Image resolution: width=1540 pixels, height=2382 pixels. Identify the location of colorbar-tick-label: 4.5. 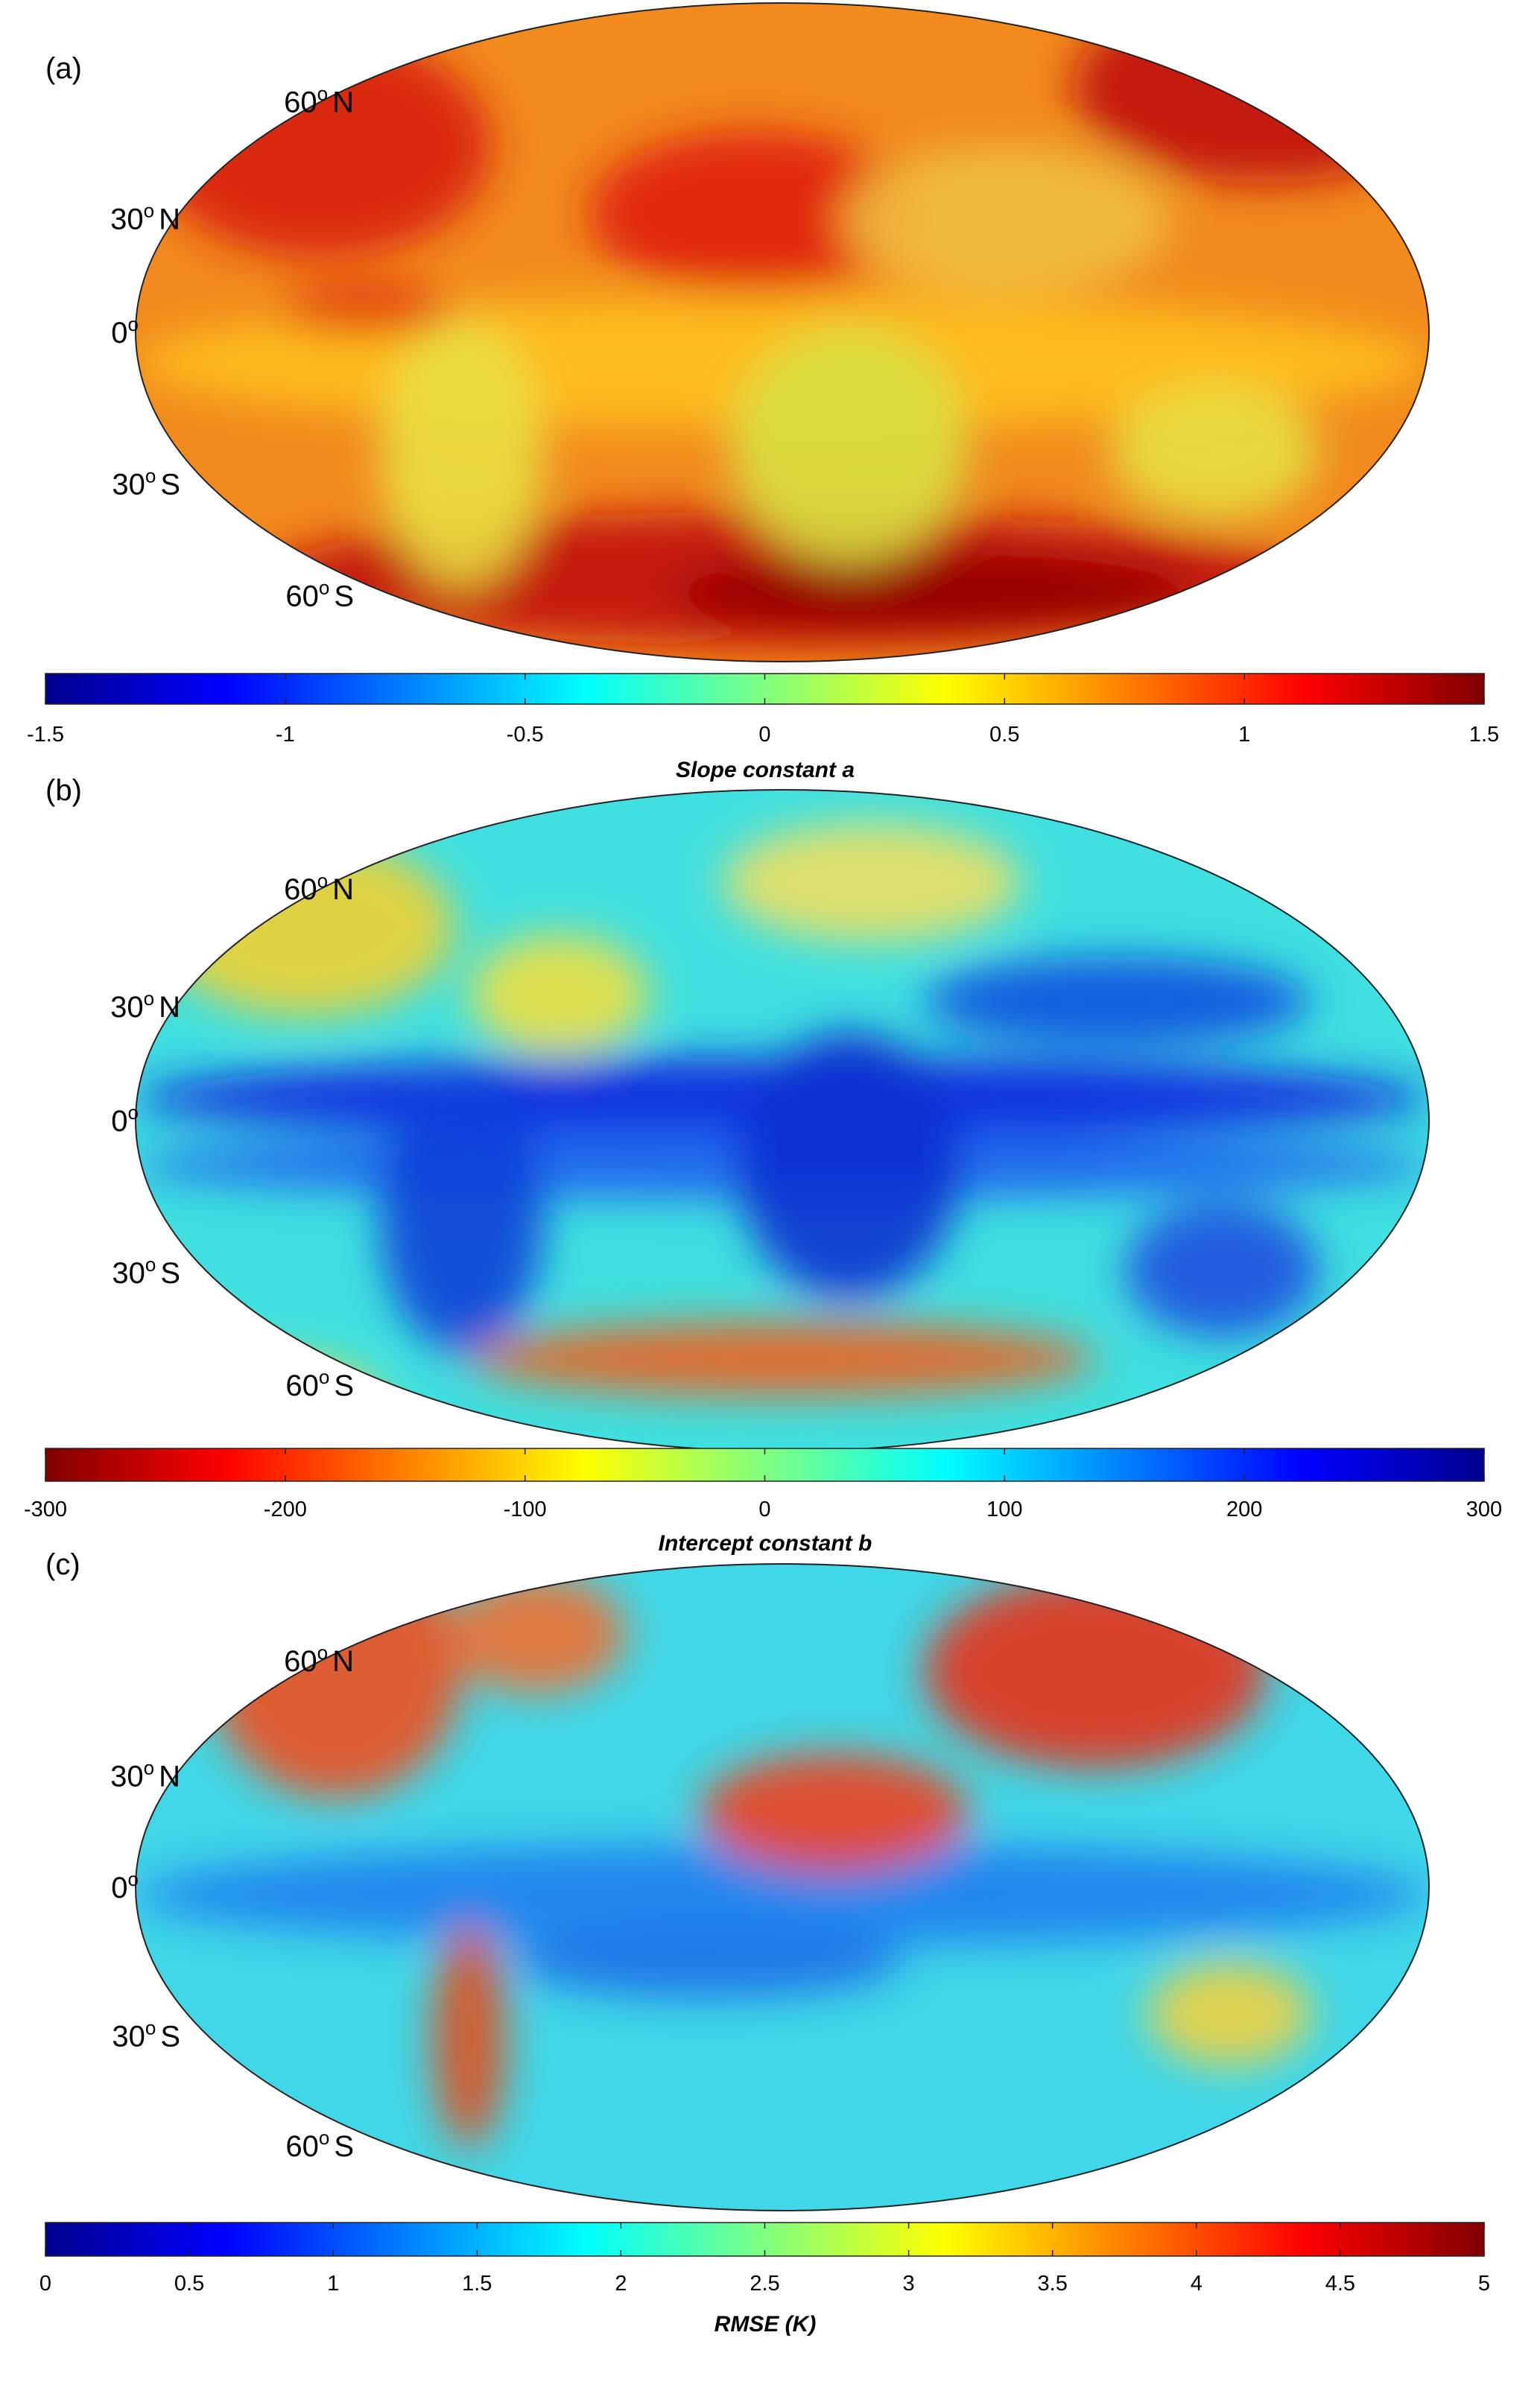
(1340, 2284).